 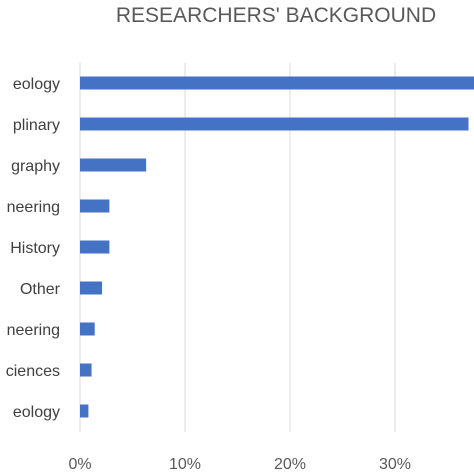 What do you see at coordinates (185, 464) in the screenshot?
I see `x-tick-label: 10%` at bounding box center [185, 464].